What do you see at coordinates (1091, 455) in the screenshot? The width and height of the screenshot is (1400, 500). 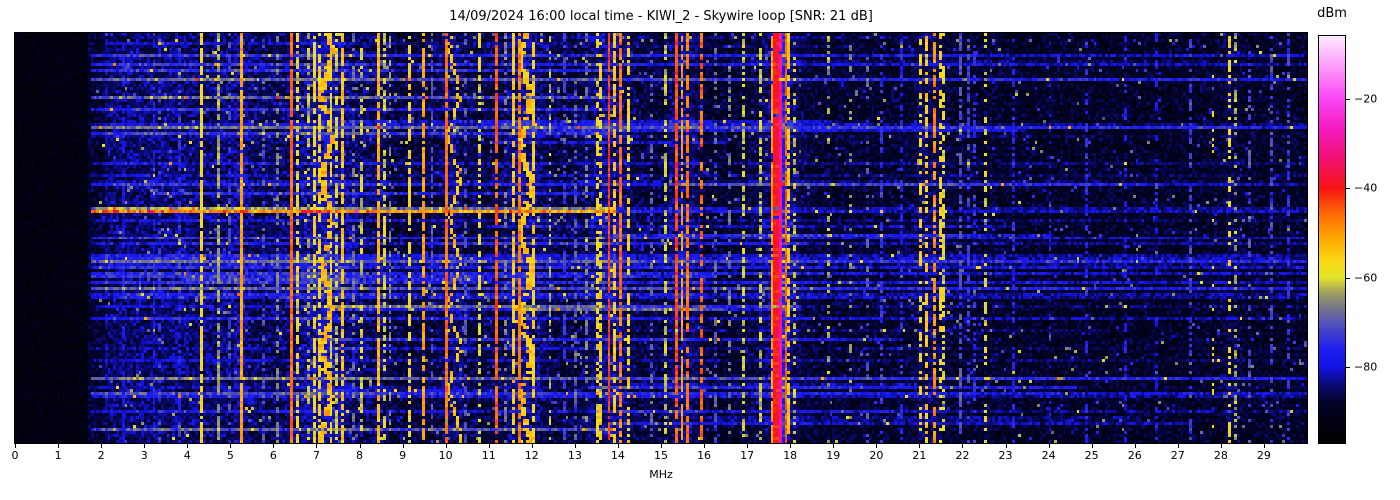 I see `x-tick-label: 25` at bounding box center [1091, 455].